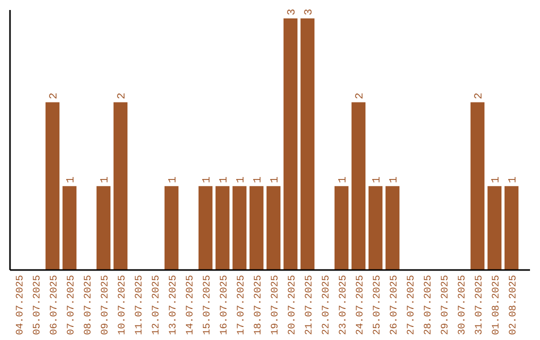 The width and height of the screenshot is (540, 340). What do you see at coordinates (21, 305) in the screenshot?
I see `x-tick-label: 04.07.2025` at bounding box center [21, 305].